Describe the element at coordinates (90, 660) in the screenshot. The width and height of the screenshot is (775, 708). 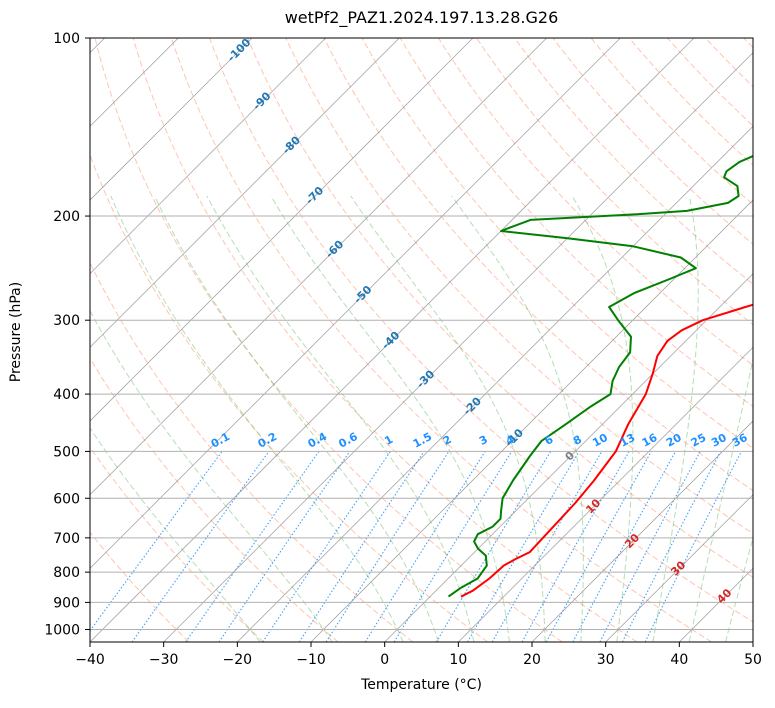
I see `x-tick-label: −40` at that location.